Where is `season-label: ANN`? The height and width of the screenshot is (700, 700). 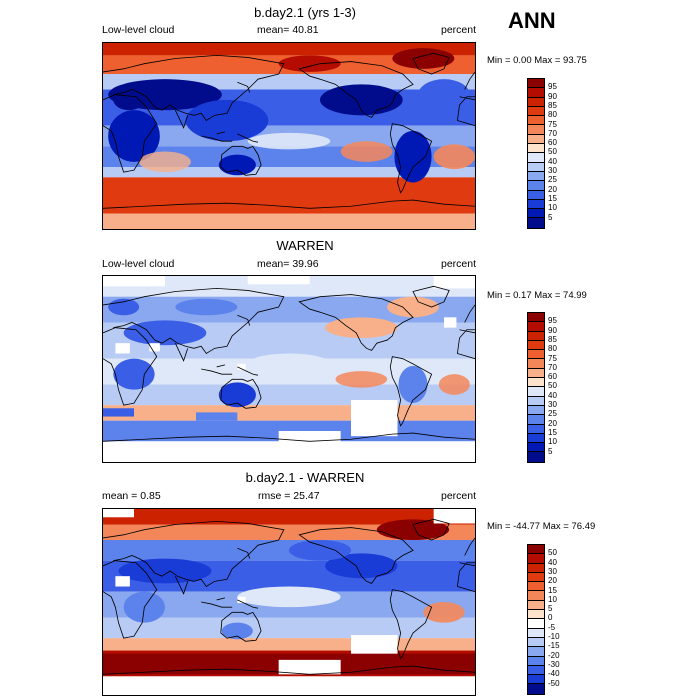 season-label: ANN is located at coordinates (532, 20).